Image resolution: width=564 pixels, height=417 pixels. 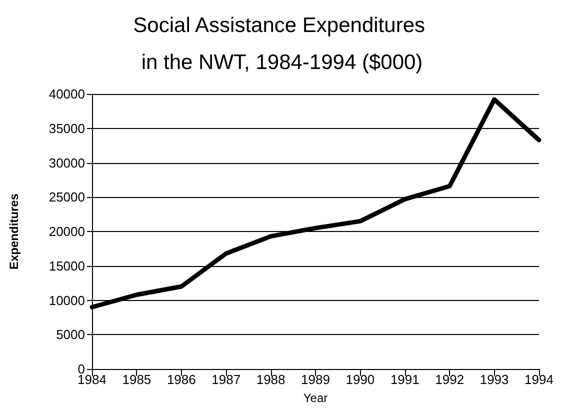 I want to click on y-tick-label: 40000, so click(x=66, y=94).